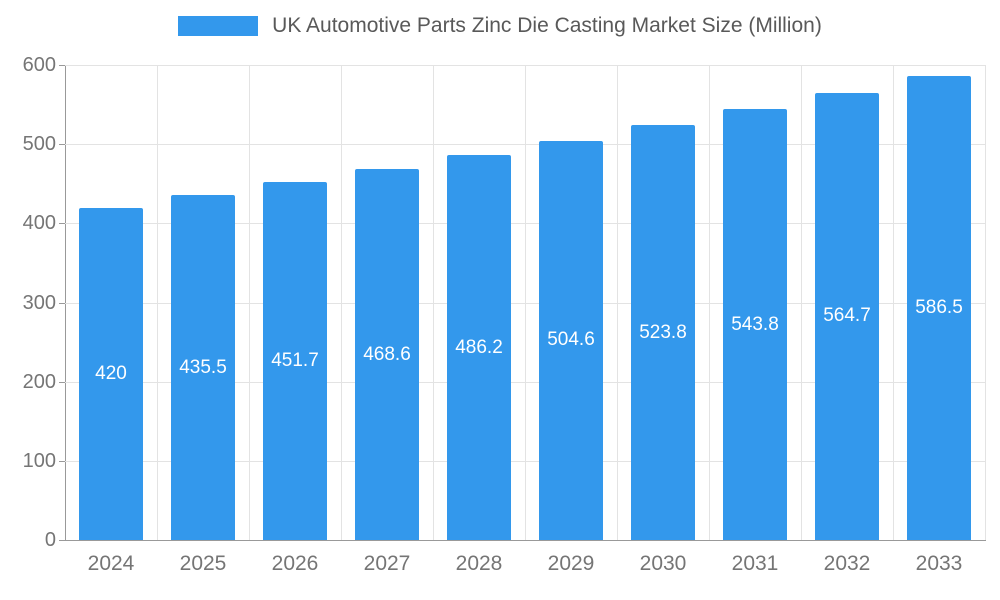  What do you see at coordinates (755, 563) in the screenshot?
I see `x-tick-label: 2031` at bounding box center [755, 563].